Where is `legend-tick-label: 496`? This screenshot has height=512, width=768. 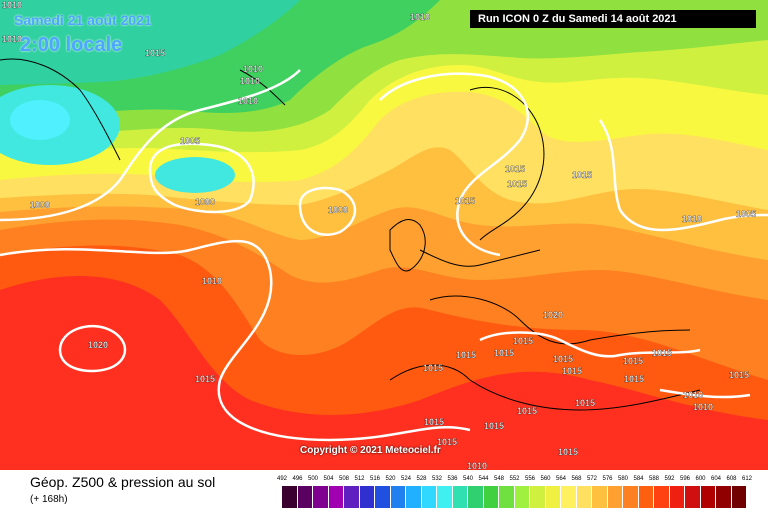 legend-tick-label: 496 is located at coordinates (297, 479).